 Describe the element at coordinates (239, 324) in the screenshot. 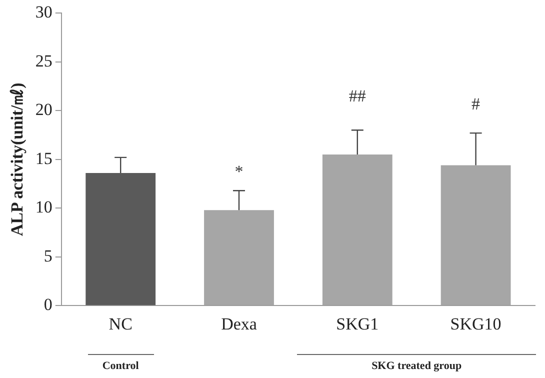

I see `x-tick-label: Dexa` at that location.